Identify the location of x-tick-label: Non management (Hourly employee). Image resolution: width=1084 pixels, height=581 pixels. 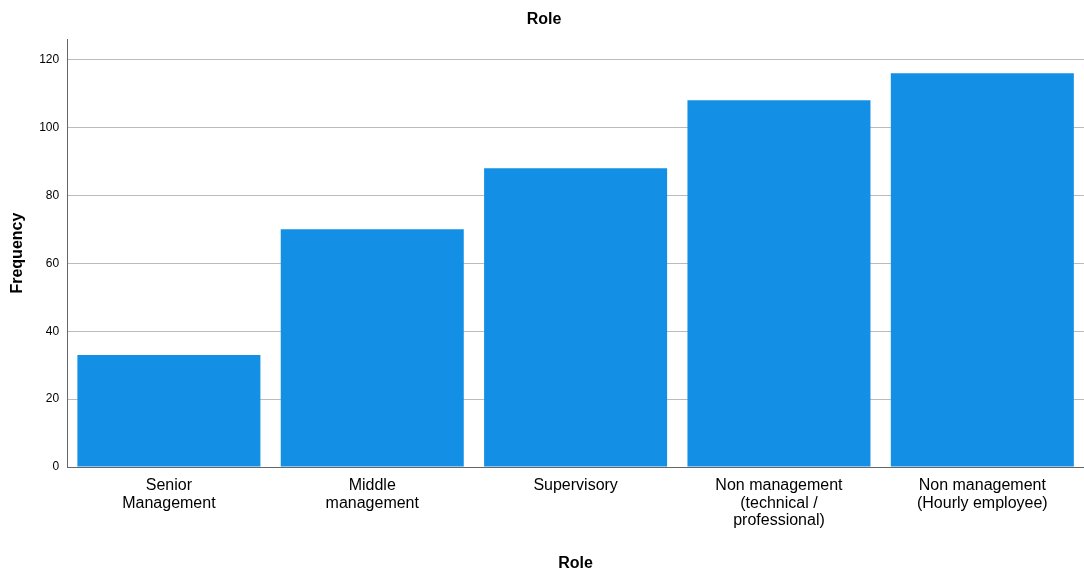
(982, 493).